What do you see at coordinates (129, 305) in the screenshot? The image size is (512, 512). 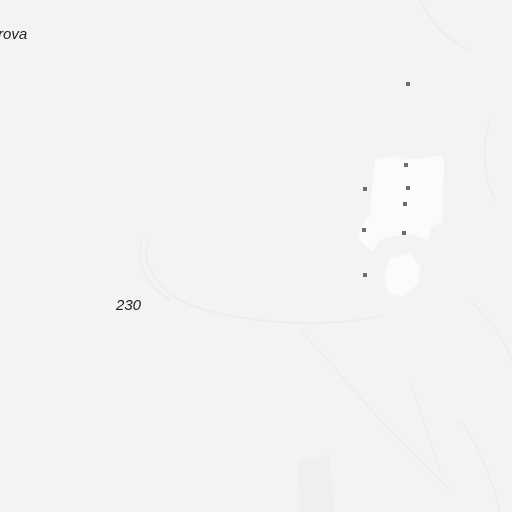 I see `elevation-label: 230` at bounding box center [129, 305].